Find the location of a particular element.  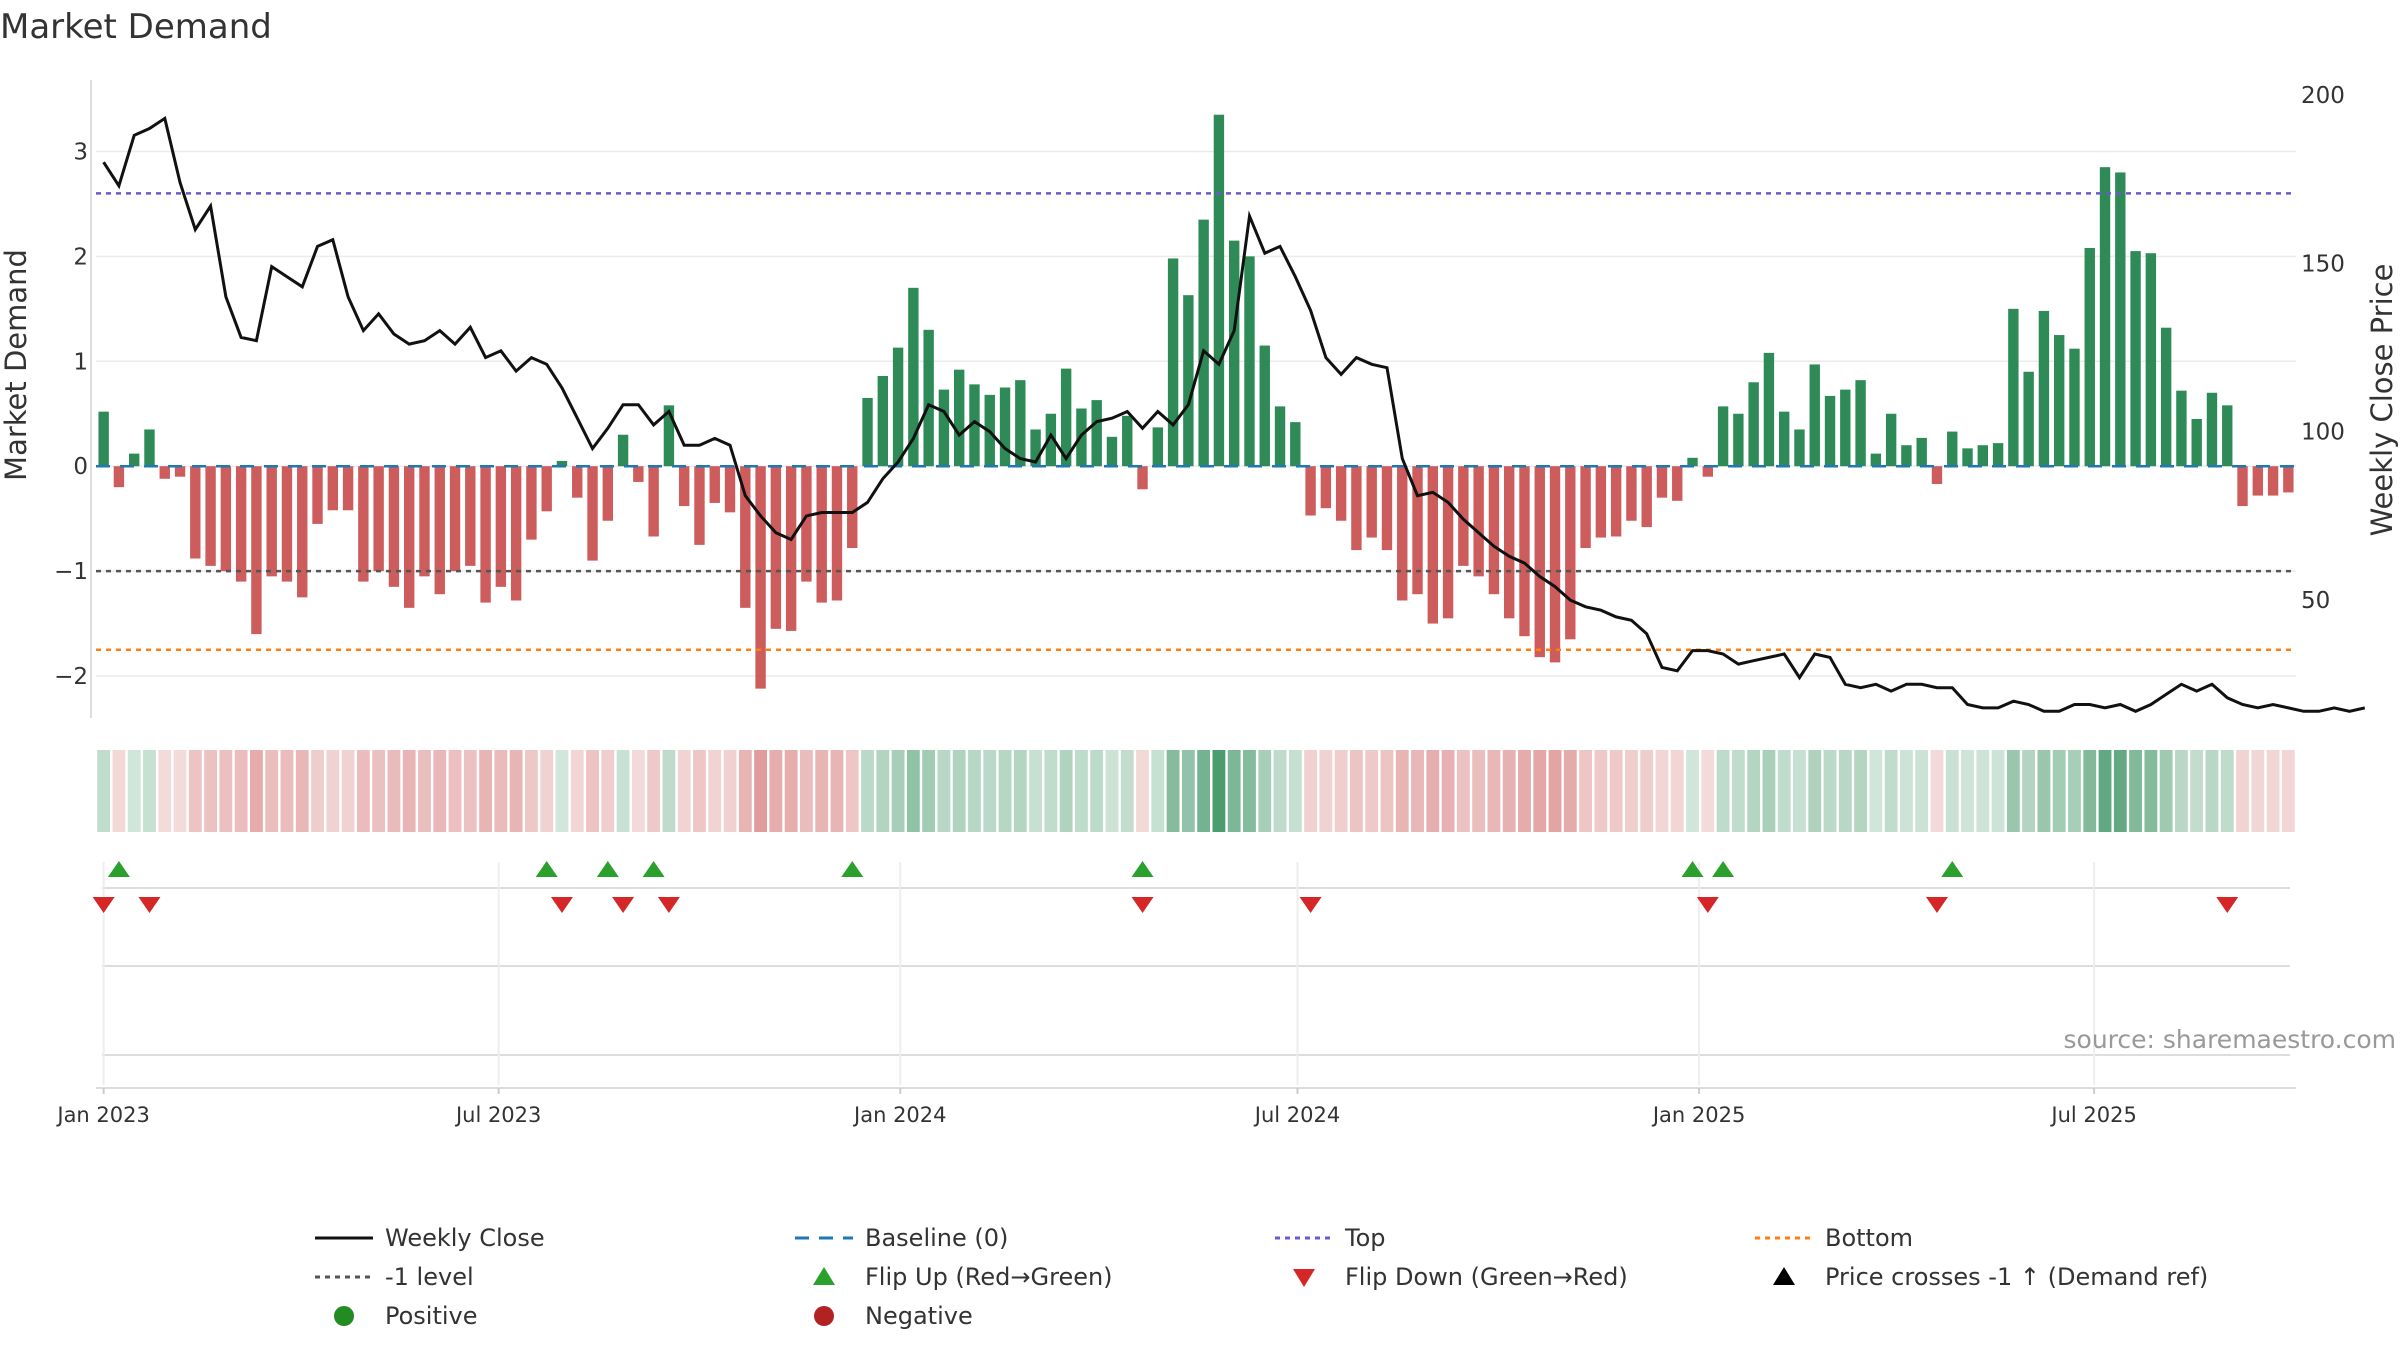

legend-label: Positive is located at coordinates (431, 1316).